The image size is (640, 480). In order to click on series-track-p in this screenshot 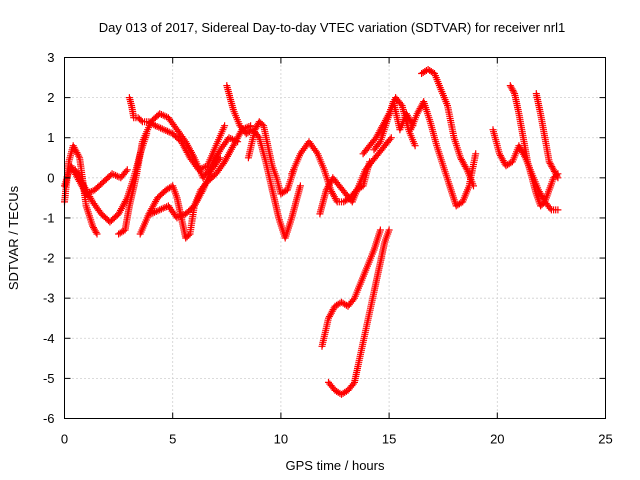, I will do `click(447, 128)`.